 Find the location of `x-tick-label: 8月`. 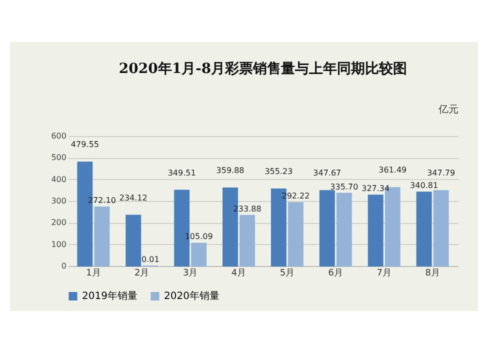

x-tick-label: 8月 is located at coordinates (432, 273).